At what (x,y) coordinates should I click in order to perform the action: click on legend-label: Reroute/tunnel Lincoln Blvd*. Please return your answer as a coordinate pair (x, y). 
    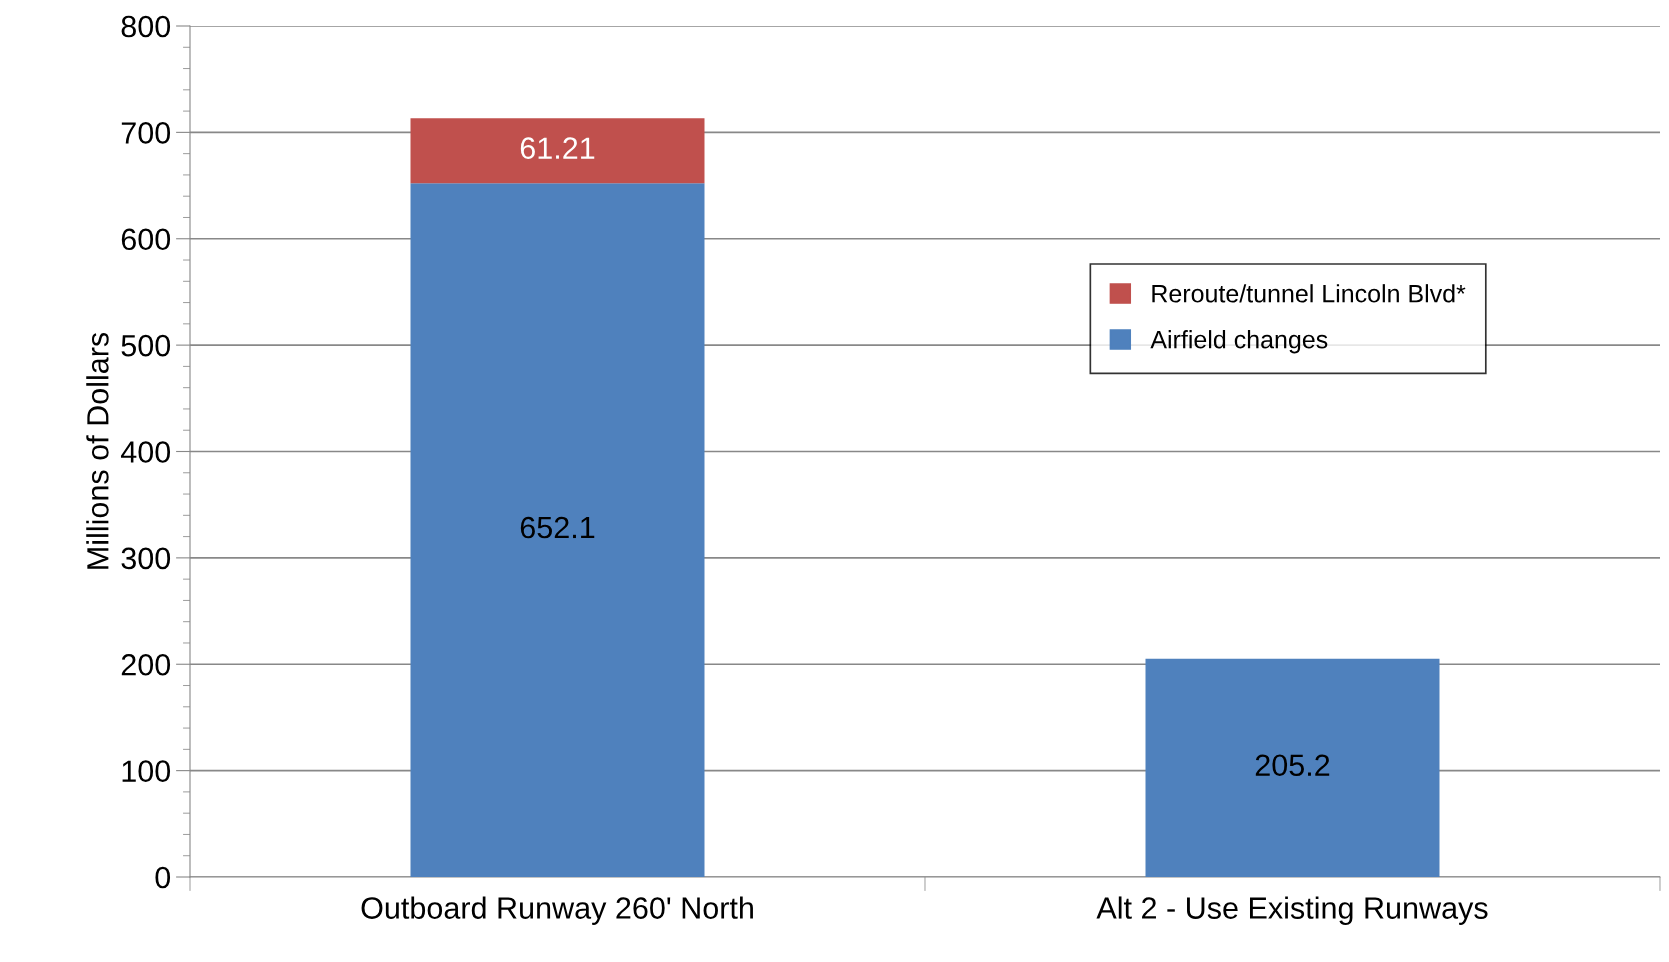
    Looking at the image, I should click on (1309, 293).